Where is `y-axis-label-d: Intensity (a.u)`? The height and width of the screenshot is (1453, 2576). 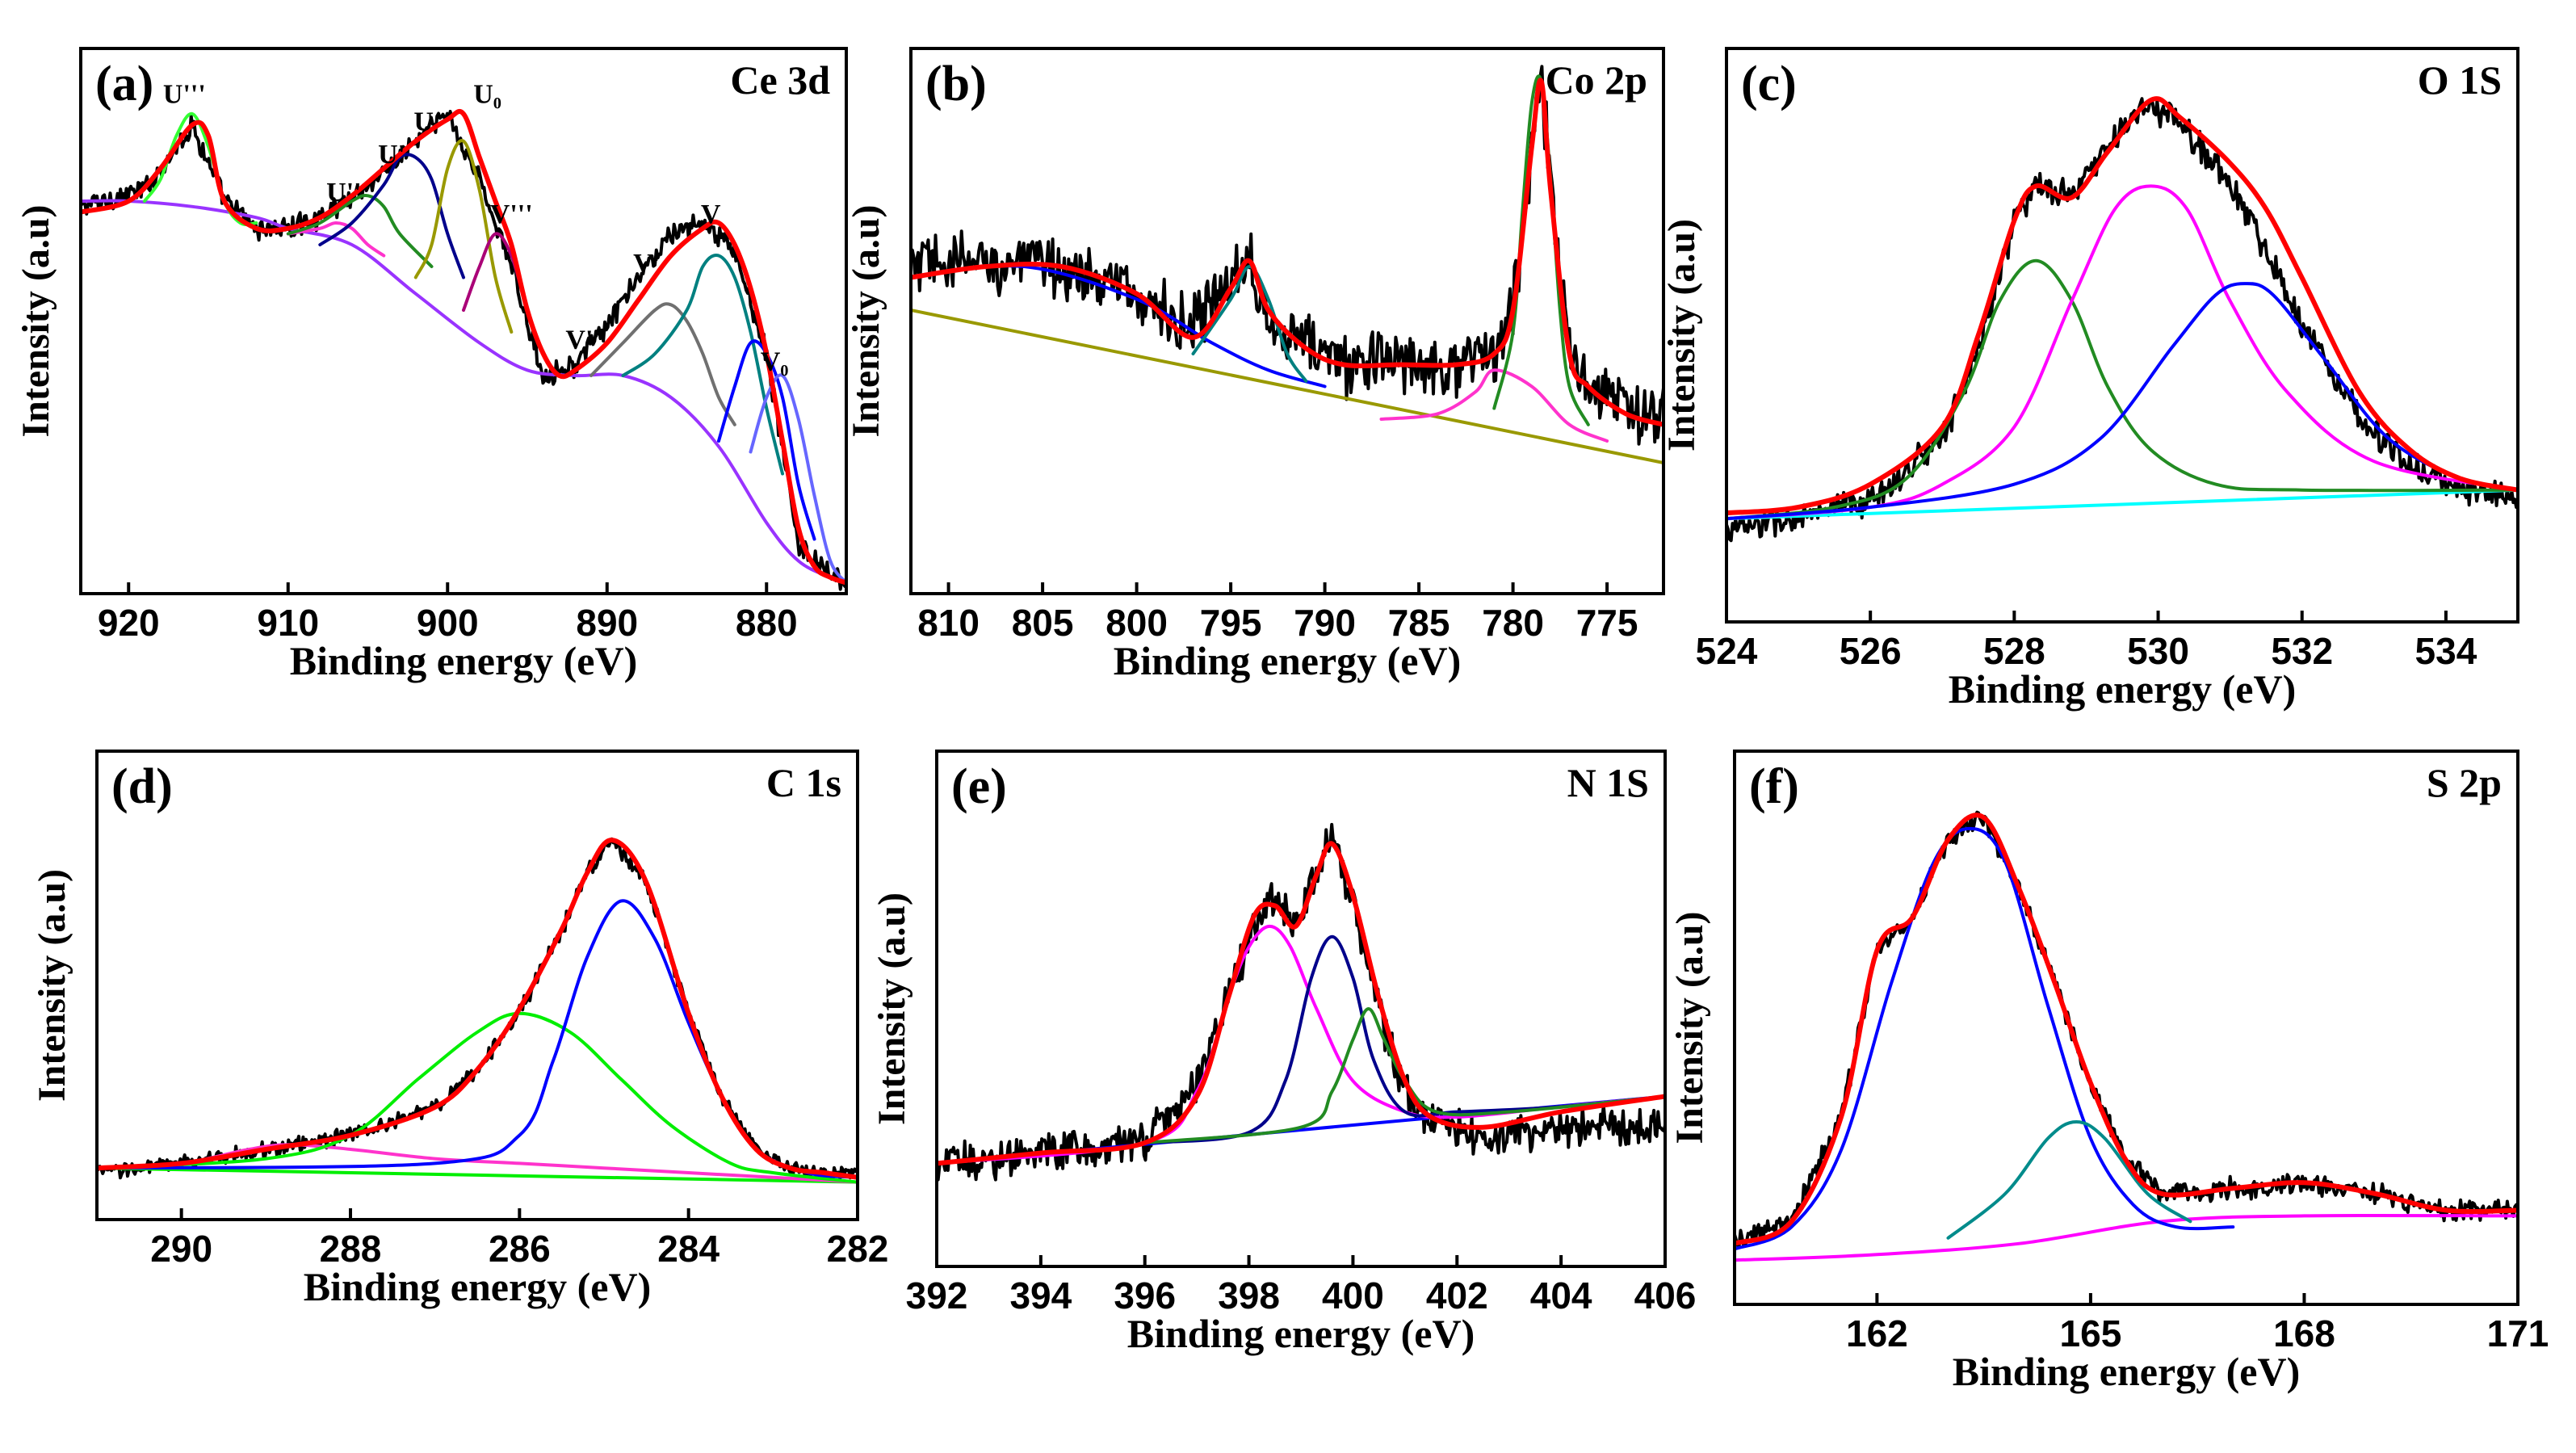 y-axis-label-d: Intensity (a.u) is located at coordinates (52, 986).